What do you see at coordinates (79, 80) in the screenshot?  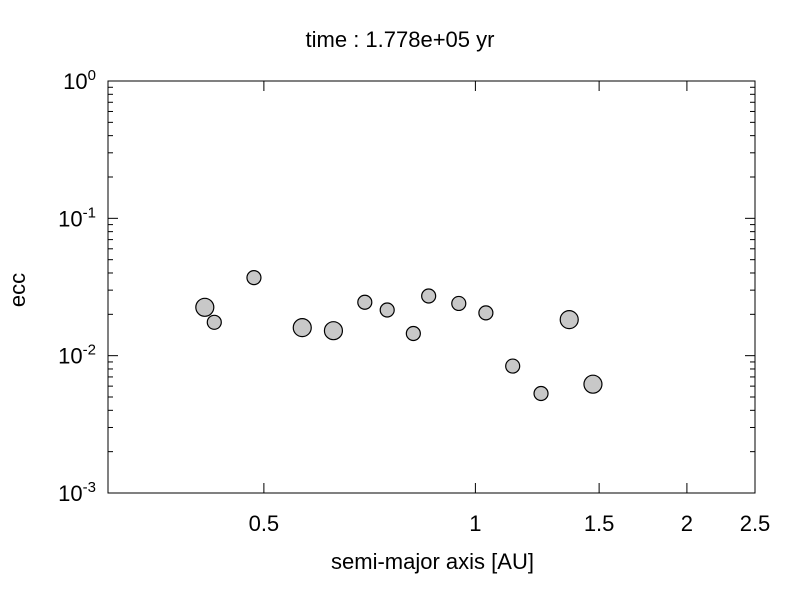 I see `y-tick-label: 10⁰` at bounding box center [79, 80].